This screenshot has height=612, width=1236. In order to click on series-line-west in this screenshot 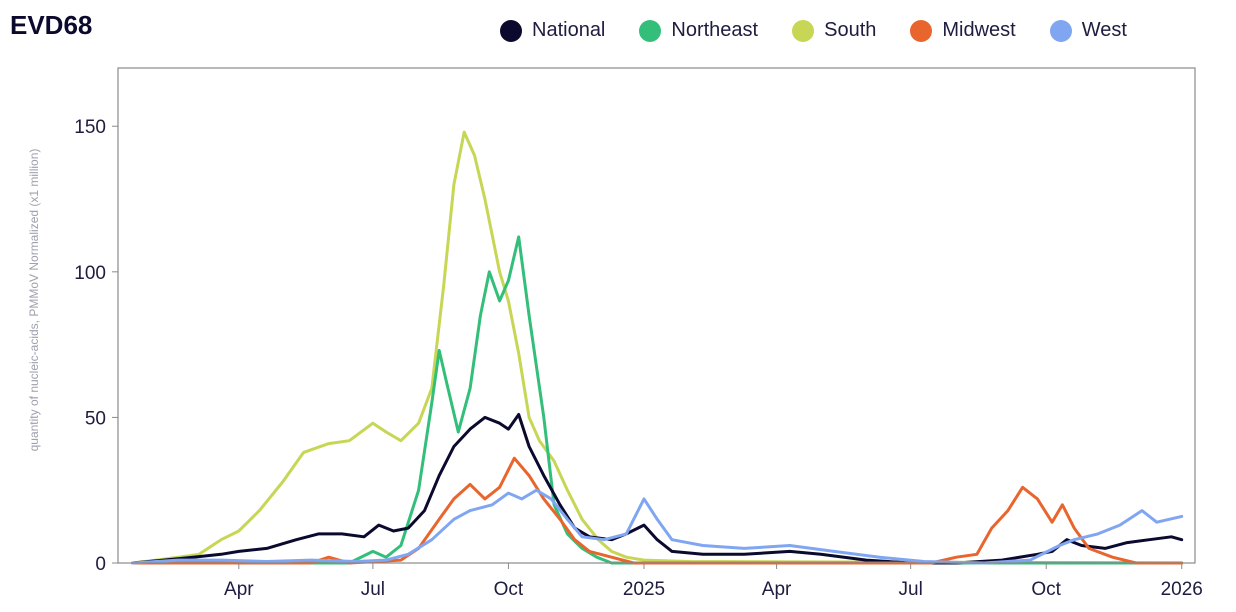, I will do `click(657, 526)`.